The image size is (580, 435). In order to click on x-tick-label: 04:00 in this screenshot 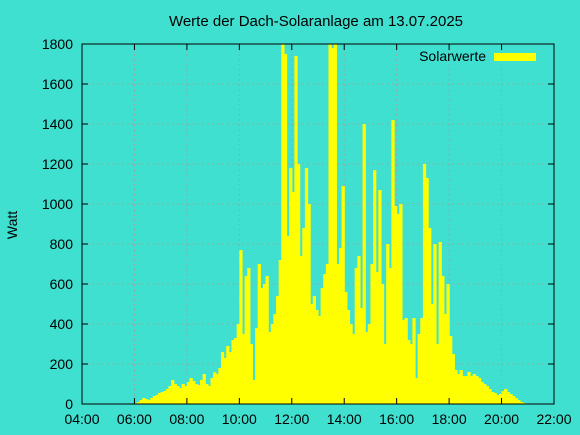, I will do `click(81, 419)`.